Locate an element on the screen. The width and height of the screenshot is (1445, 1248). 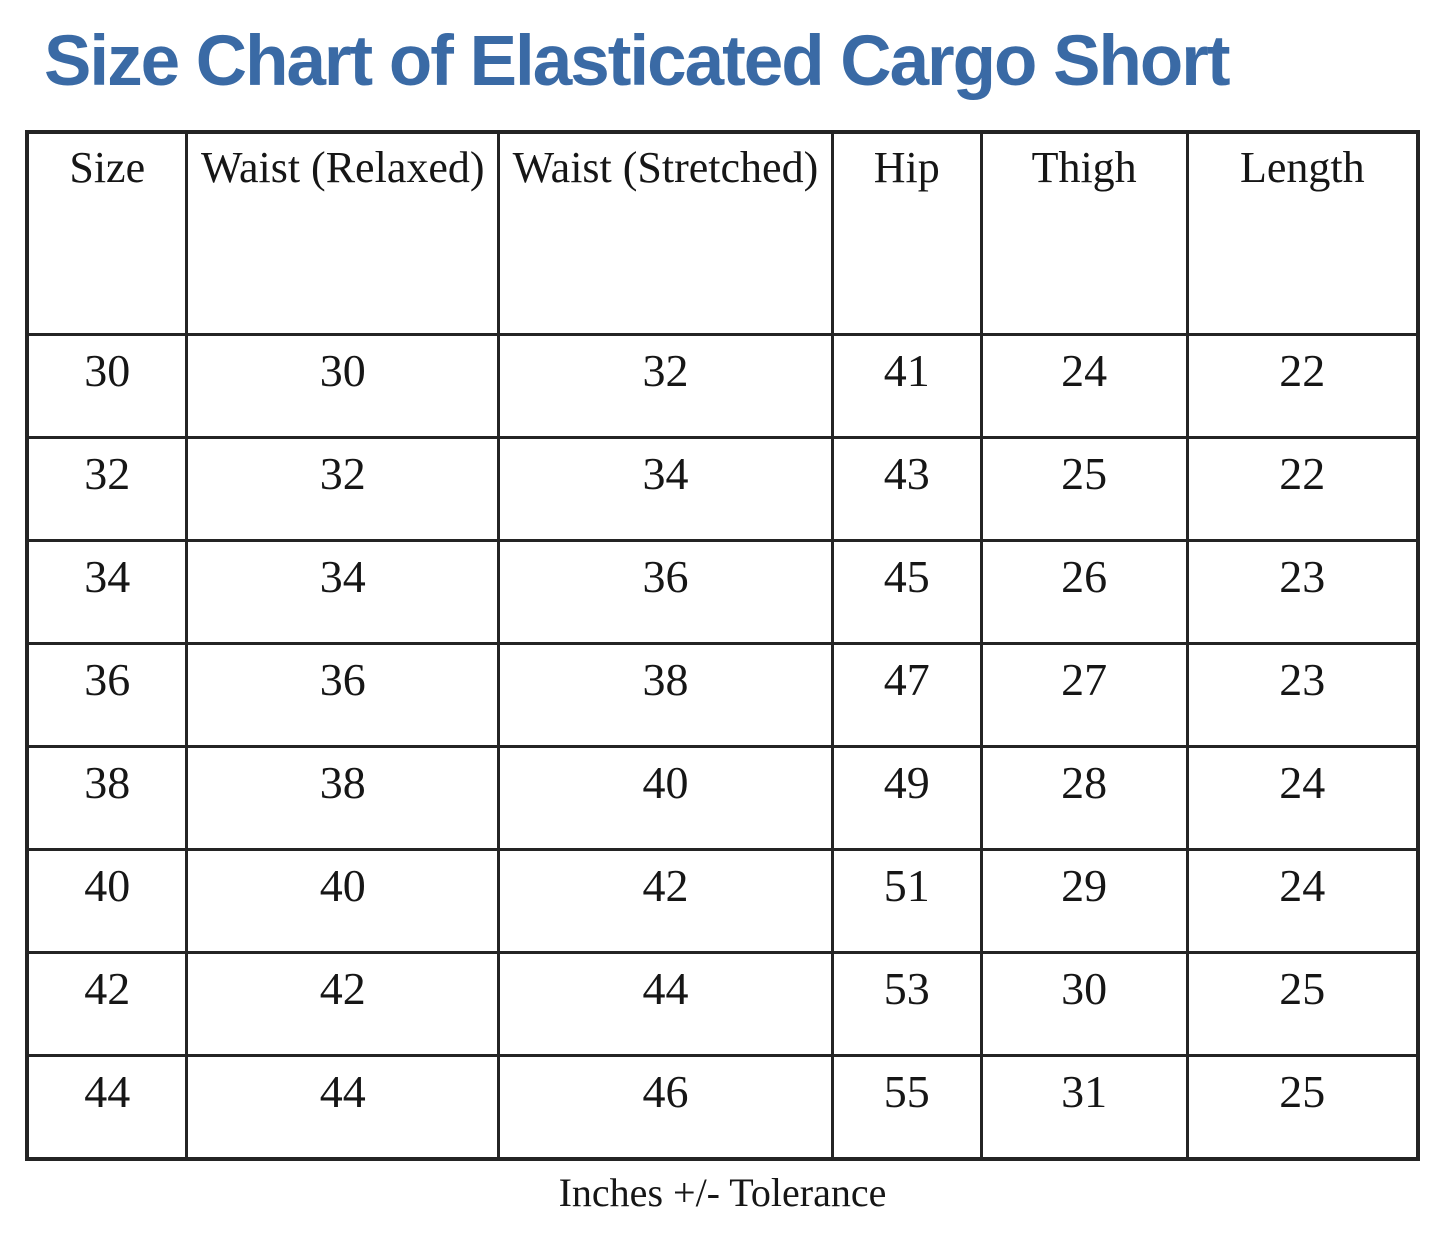
table-row: 38 38 40 49 28 24 is located at coordinates (722, 797).